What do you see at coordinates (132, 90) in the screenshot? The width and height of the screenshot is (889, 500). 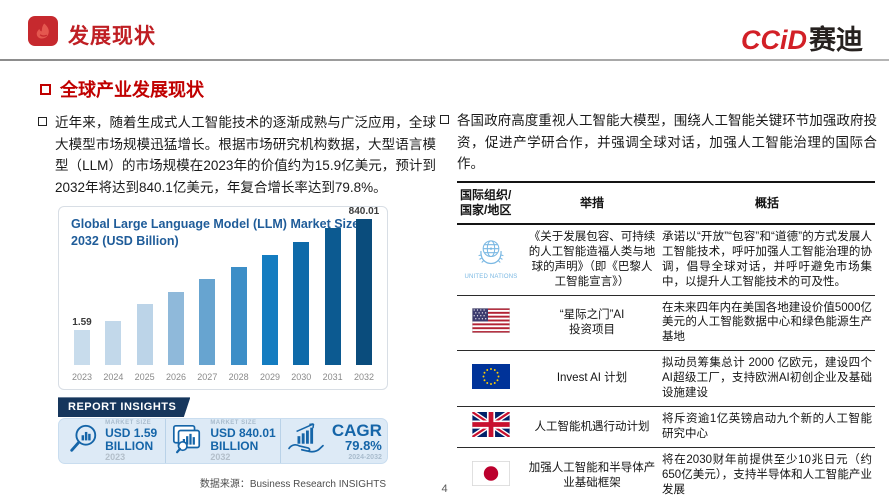 I see `section-title-text: 全球产业发展现状` at bounding box center [132, 90].